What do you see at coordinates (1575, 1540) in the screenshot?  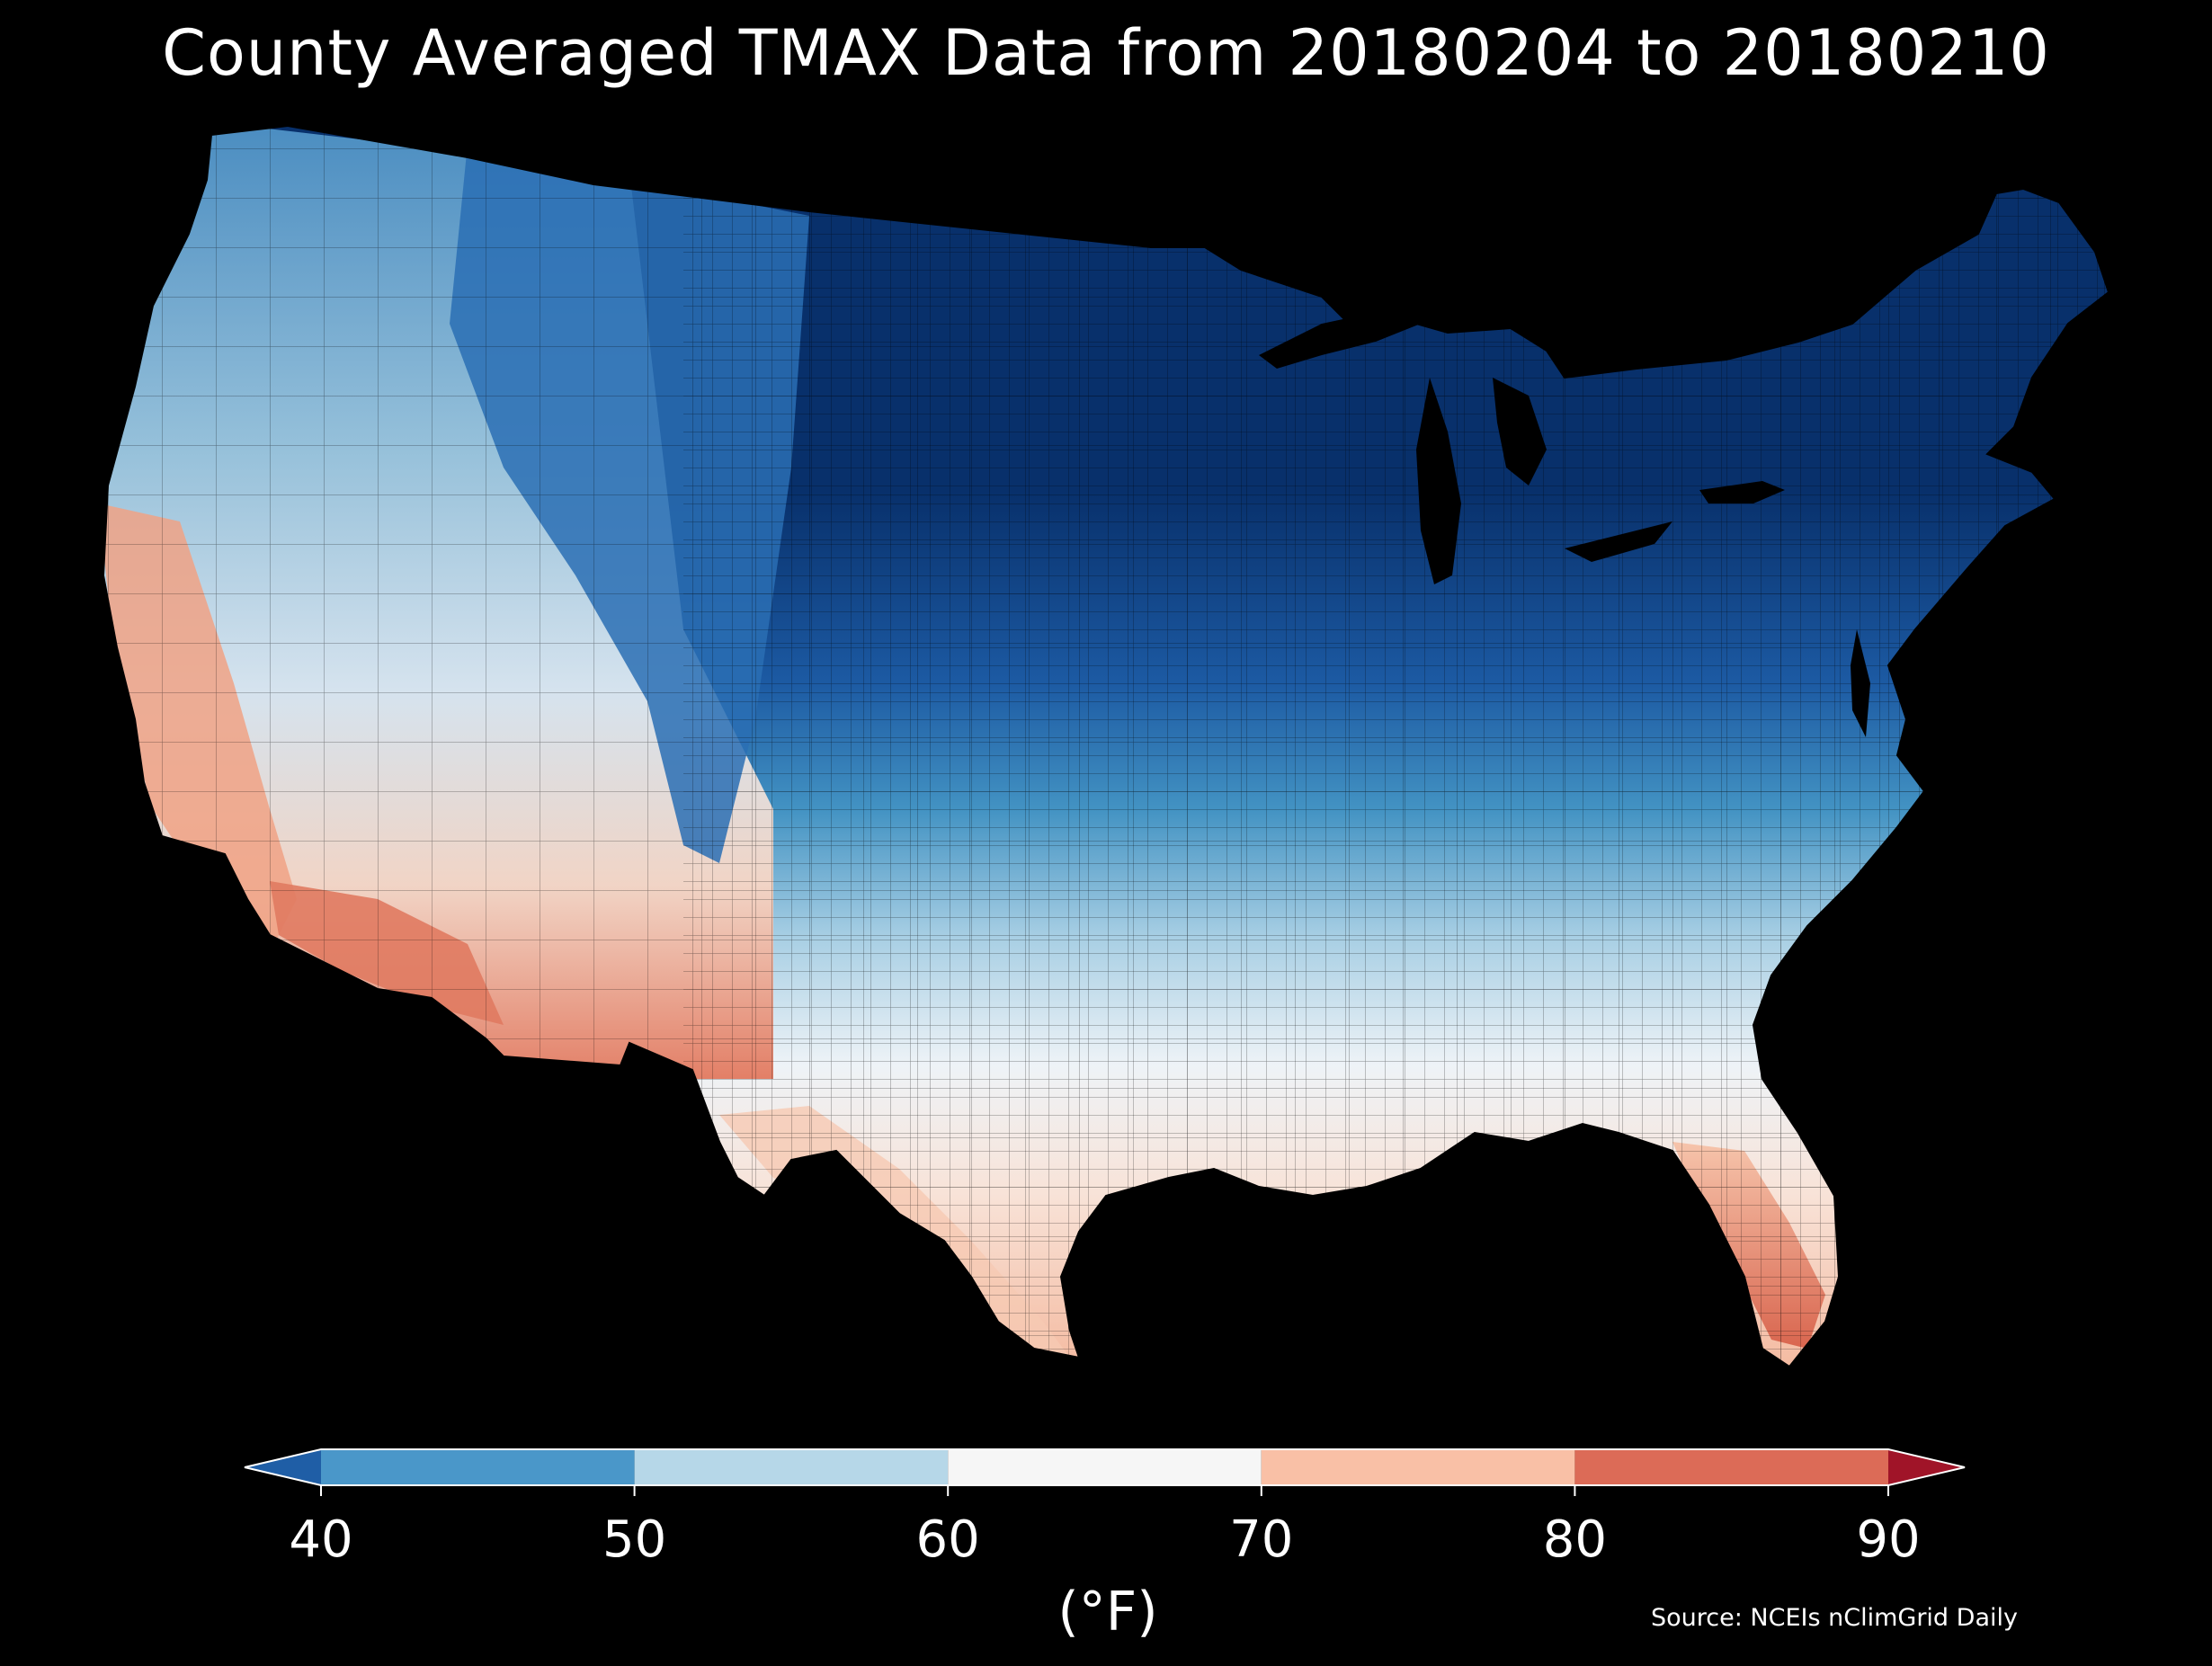 I see `colorbar-tick-label: 80` at bounding box center [1575, 1540].